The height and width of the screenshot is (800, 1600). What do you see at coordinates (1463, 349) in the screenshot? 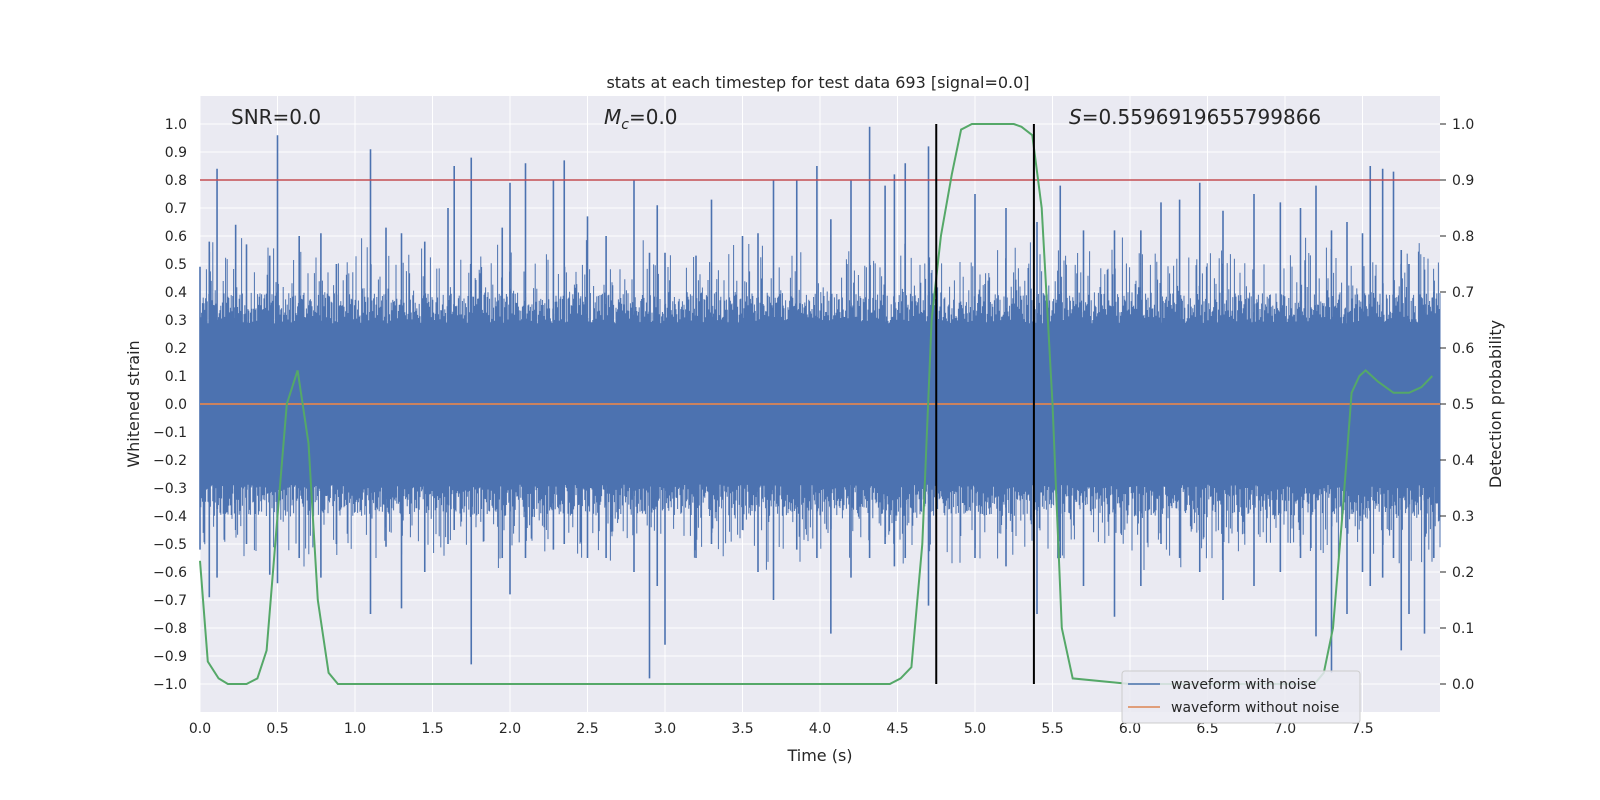
I see `y2-tick-label: 0.6` at bounding box center [1463, 349].